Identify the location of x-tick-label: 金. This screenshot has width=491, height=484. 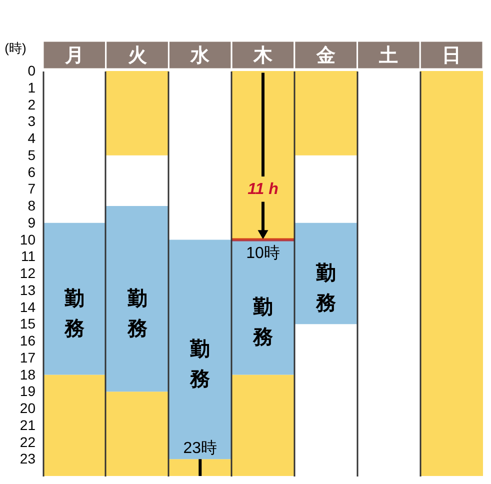
(325, 56).